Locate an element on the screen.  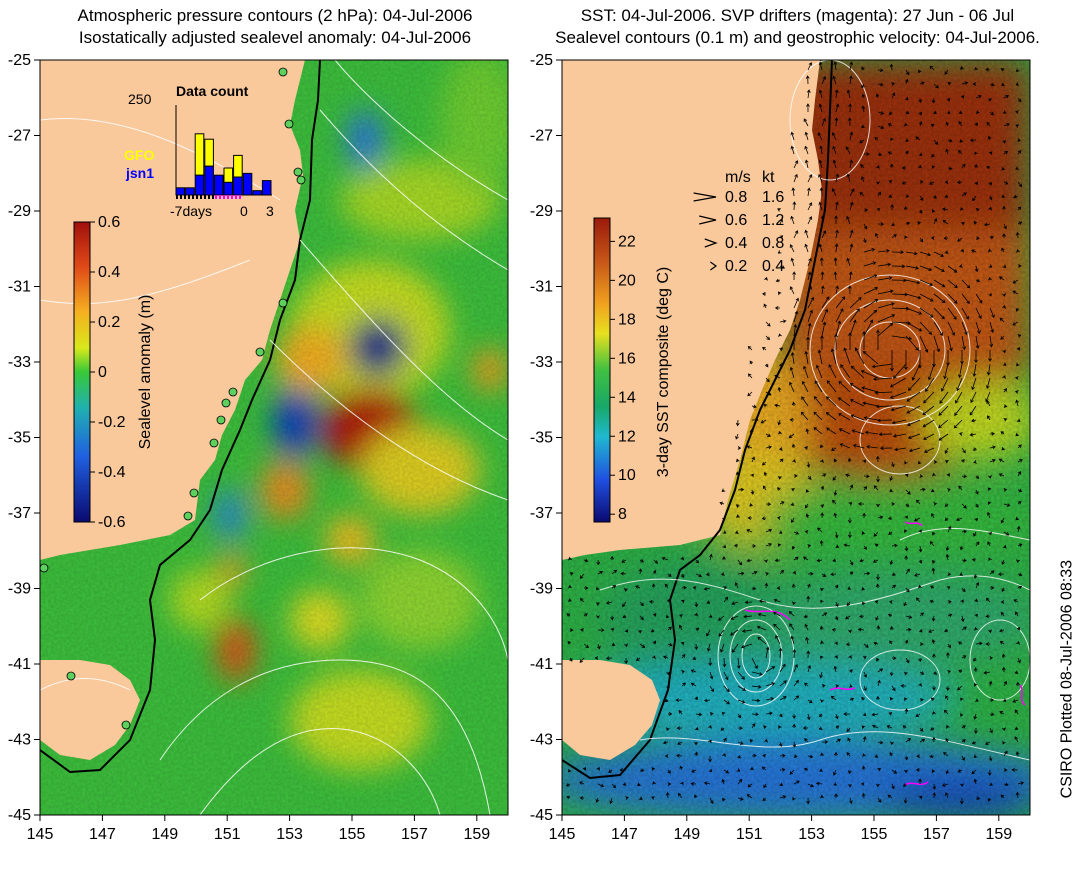
inset-title: Data count is located at coordinates (212, 91).